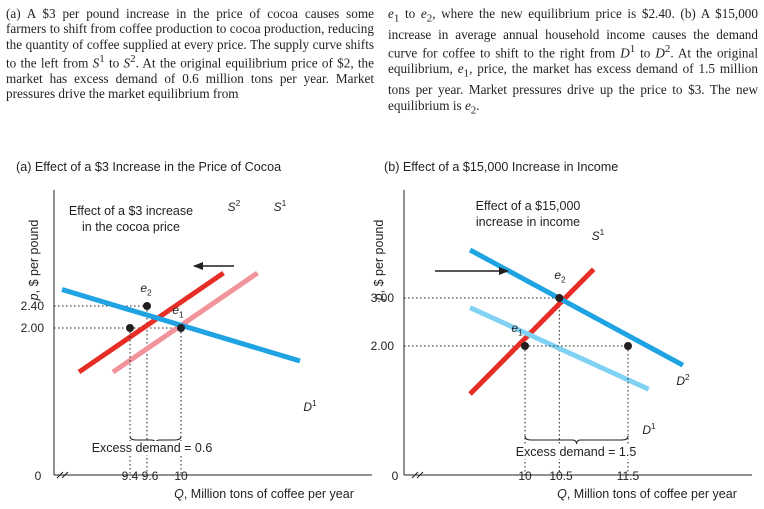  Describe the element at coordinates (234, 206) in the screenshot. I see `curve-label-s2-a: S2` at that location.